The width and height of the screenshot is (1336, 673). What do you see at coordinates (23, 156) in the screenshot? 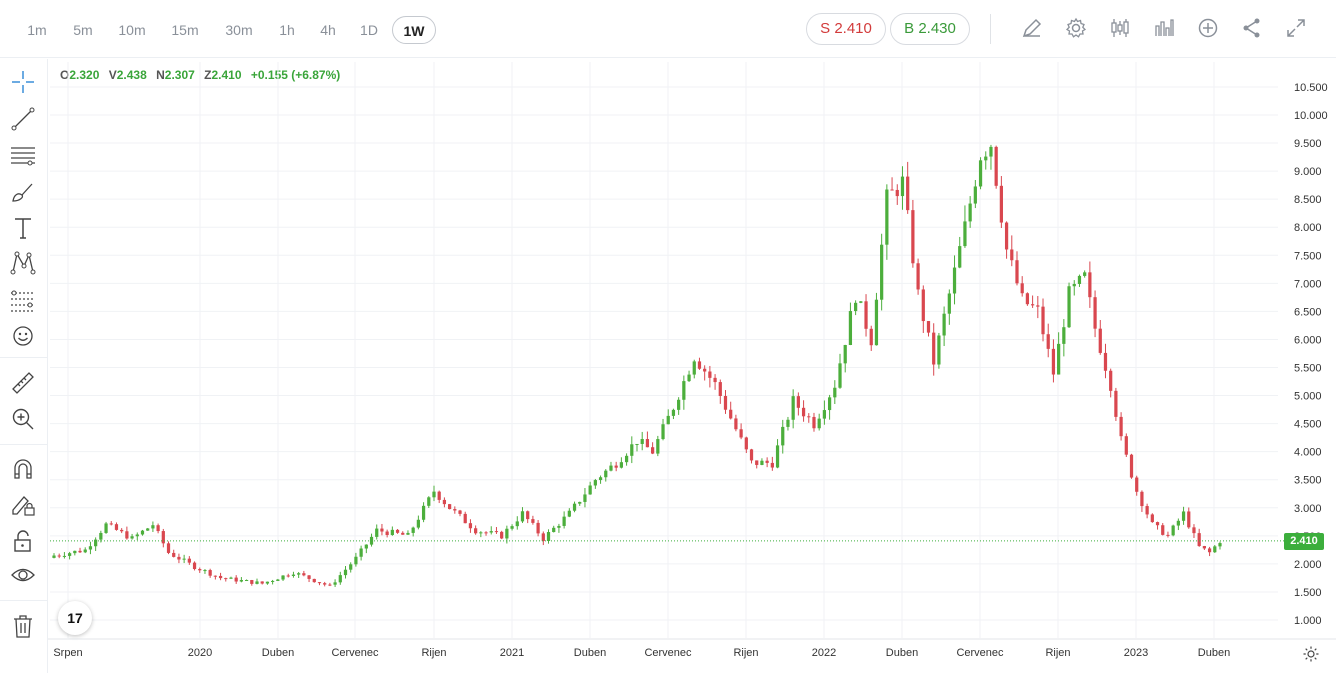
I see `horizontal-lines-icon` at bounding box center [23, 156].